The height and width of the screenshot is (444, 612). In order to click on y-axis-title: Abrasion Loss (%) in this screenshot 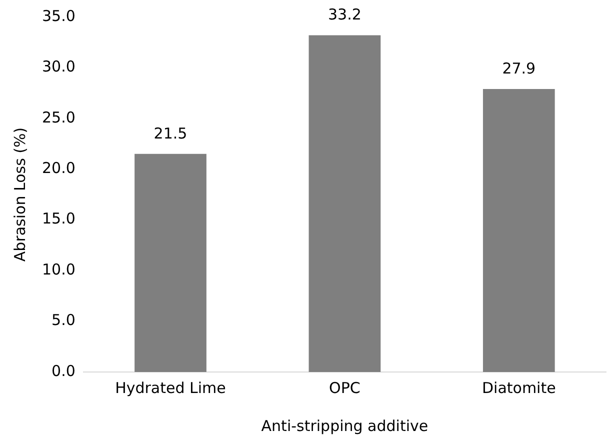, I will do `click(19, 194)`.